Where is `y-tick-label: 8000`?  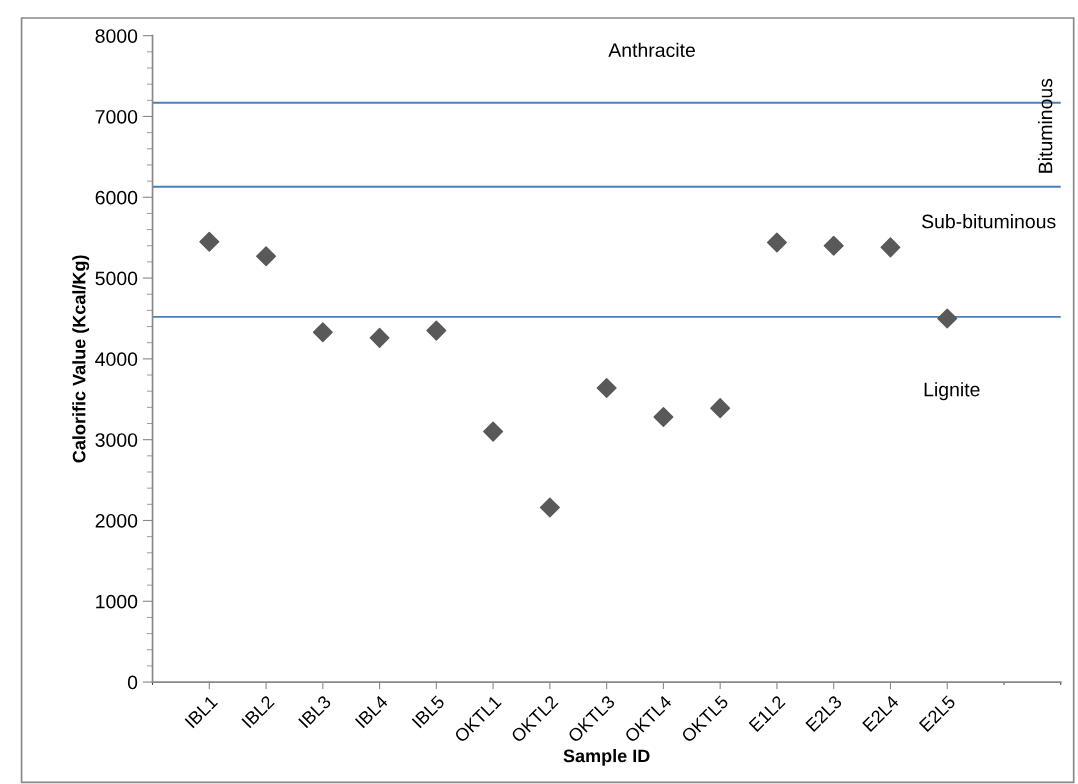 y-tick-label: 8000 is located at coordinates (116, 36).